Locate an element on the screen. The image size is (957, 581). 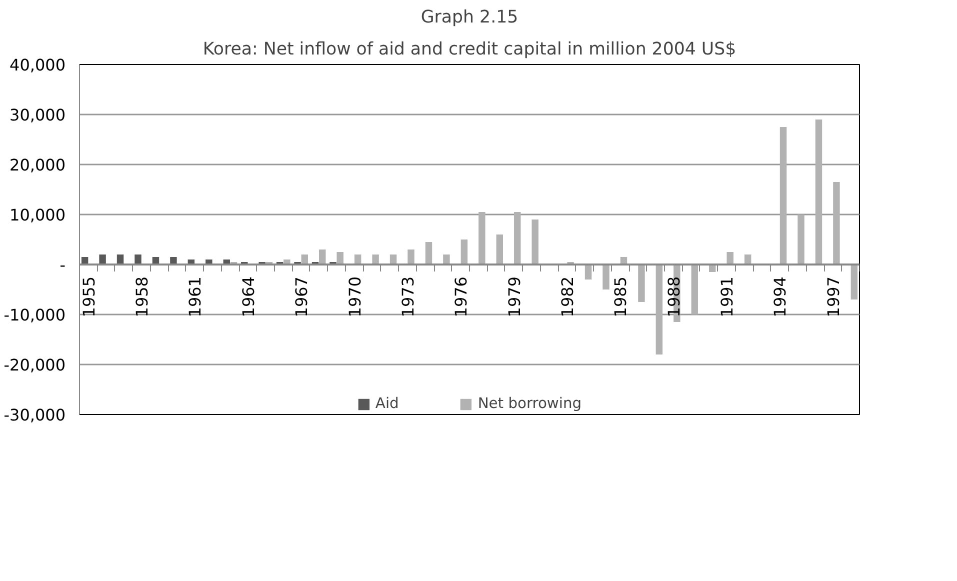
y-tick-label: 30,000 is located at coordinates (38, 115).